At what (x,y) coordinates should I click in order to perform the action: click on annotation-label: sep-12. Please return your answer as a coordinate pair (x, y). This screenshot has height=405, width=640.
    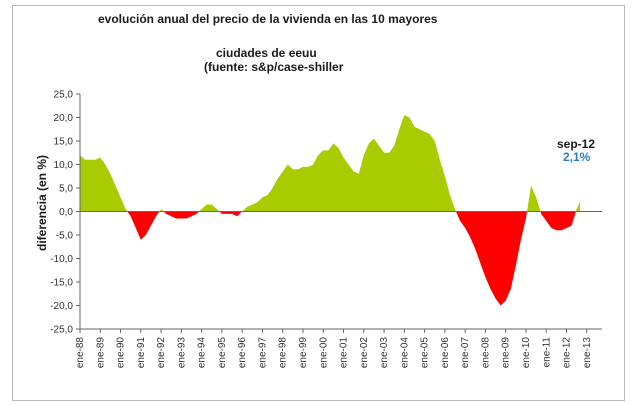
    Looking at the image, I should click on (576, 144).